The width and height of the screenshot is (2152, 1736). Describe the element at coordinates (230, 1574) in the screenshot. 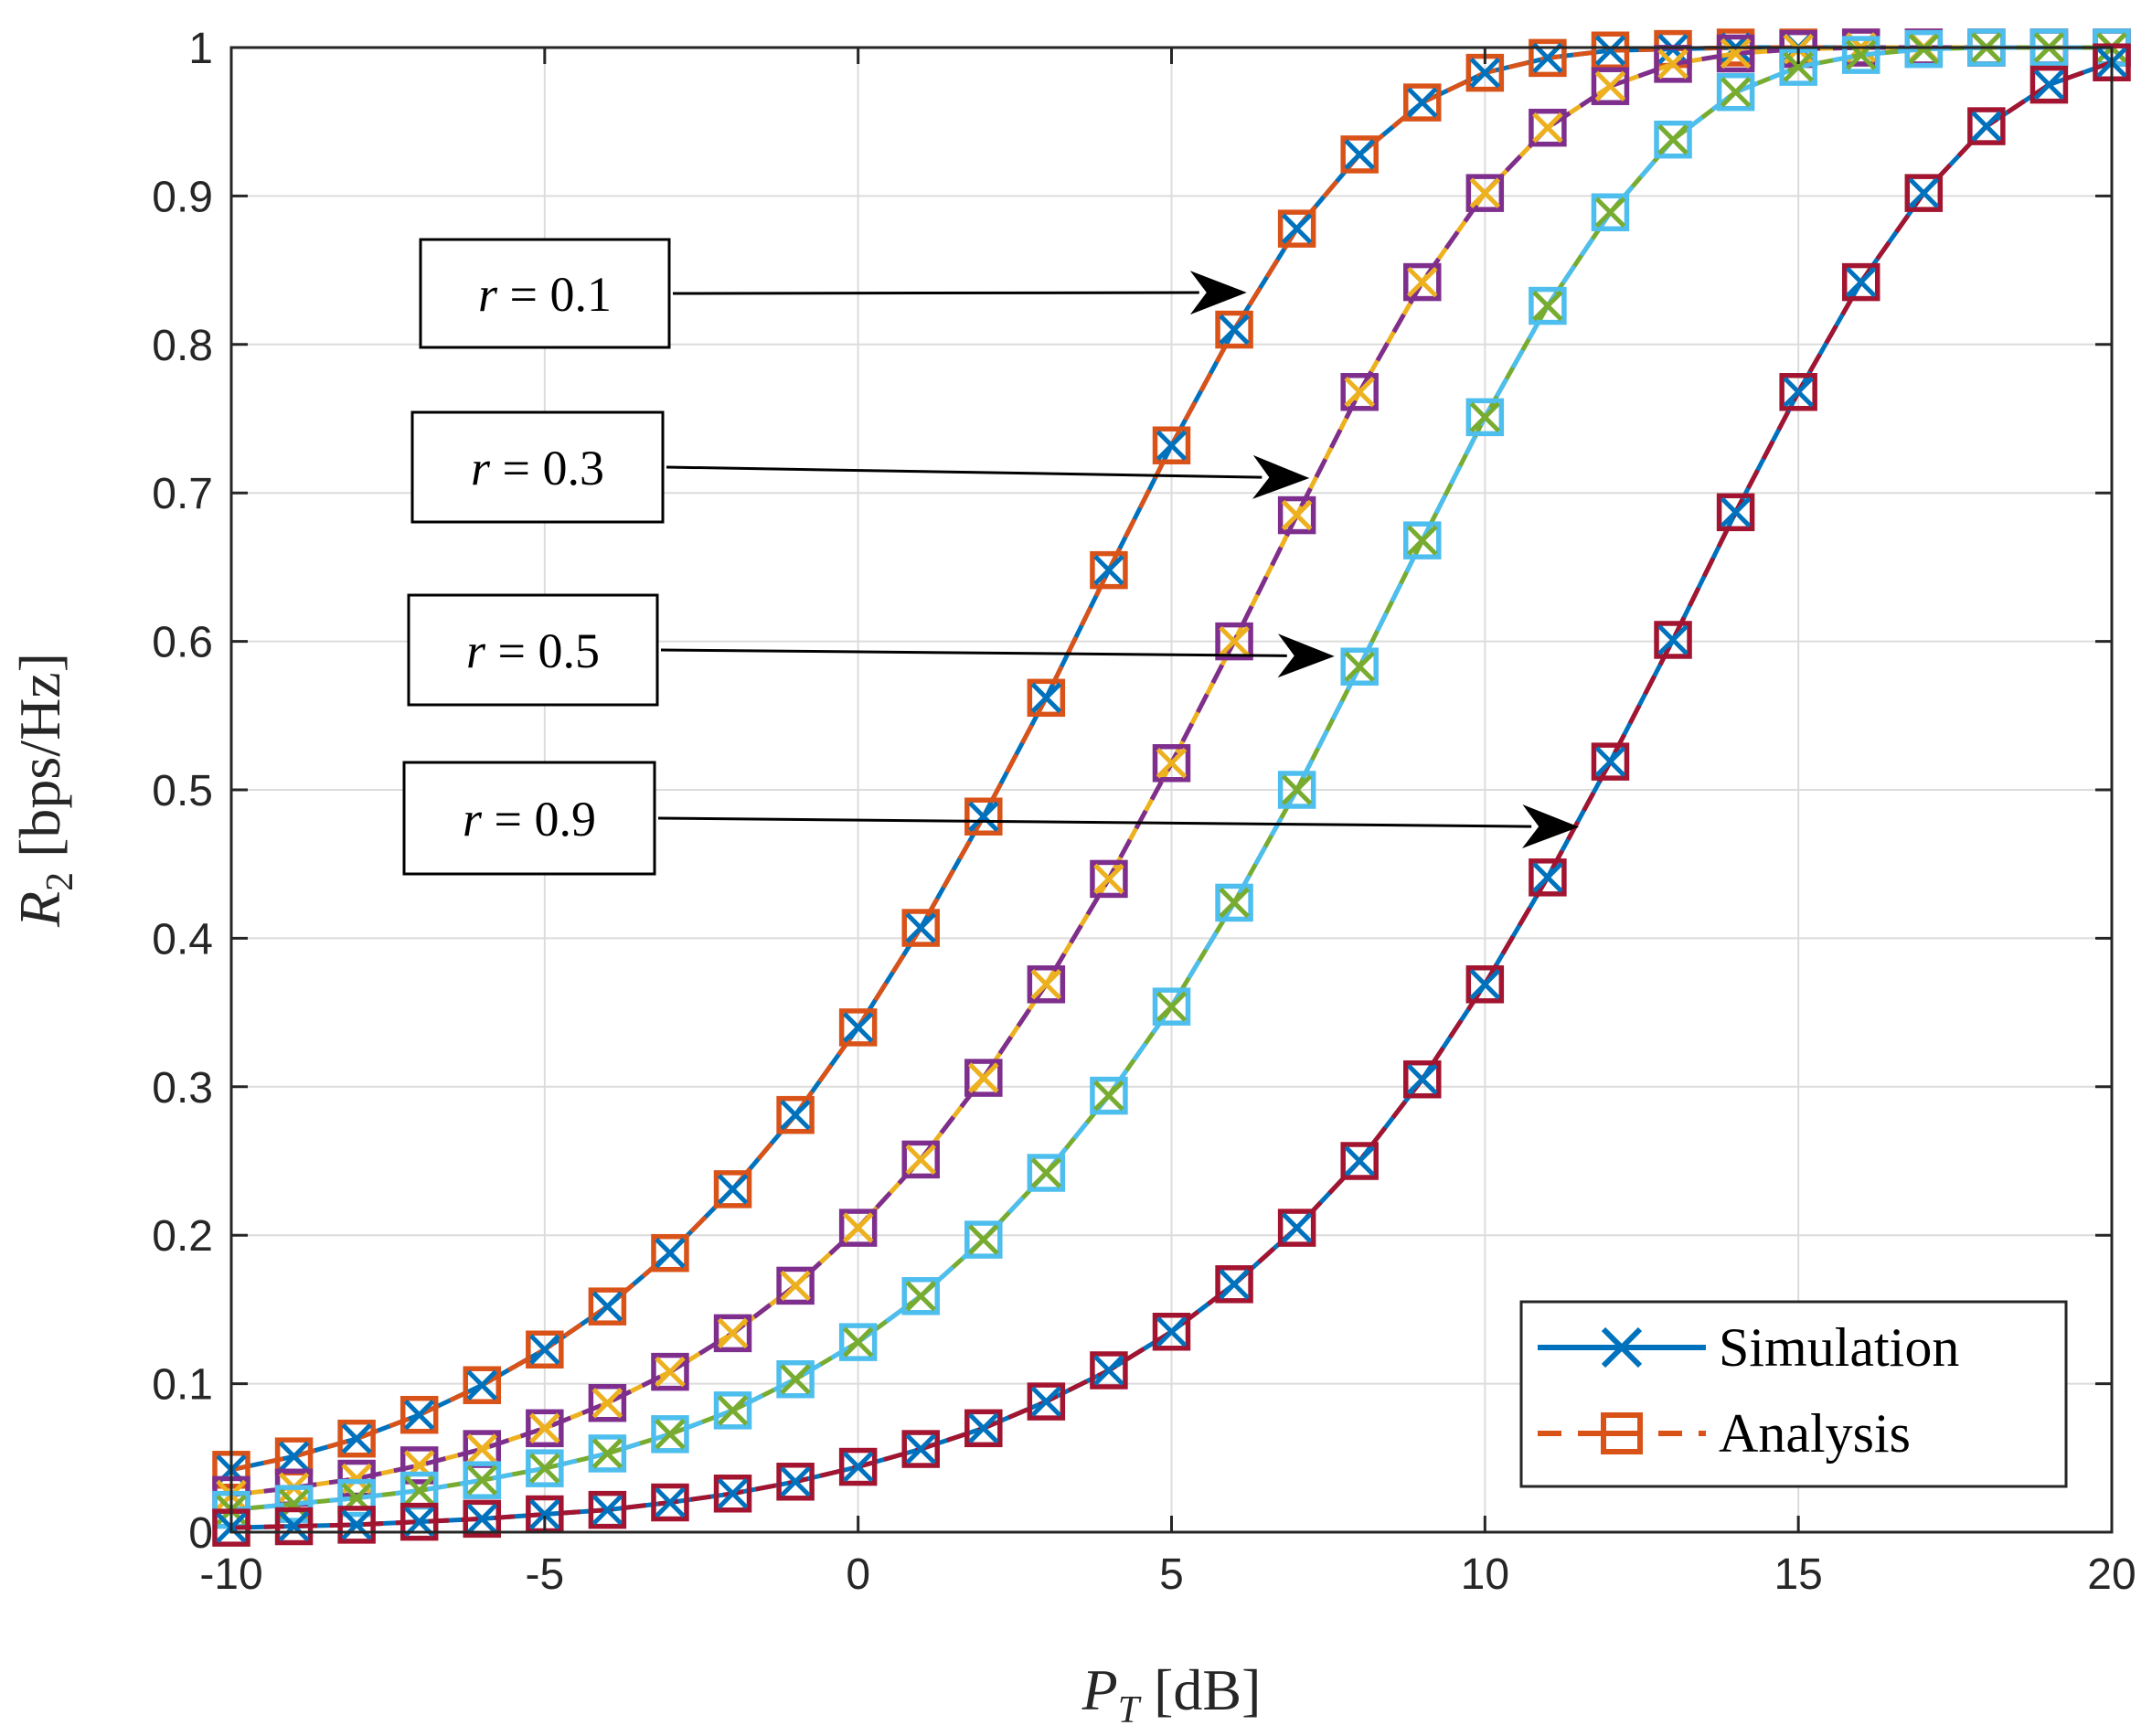

I see `x-tick-label: -10` at that location.